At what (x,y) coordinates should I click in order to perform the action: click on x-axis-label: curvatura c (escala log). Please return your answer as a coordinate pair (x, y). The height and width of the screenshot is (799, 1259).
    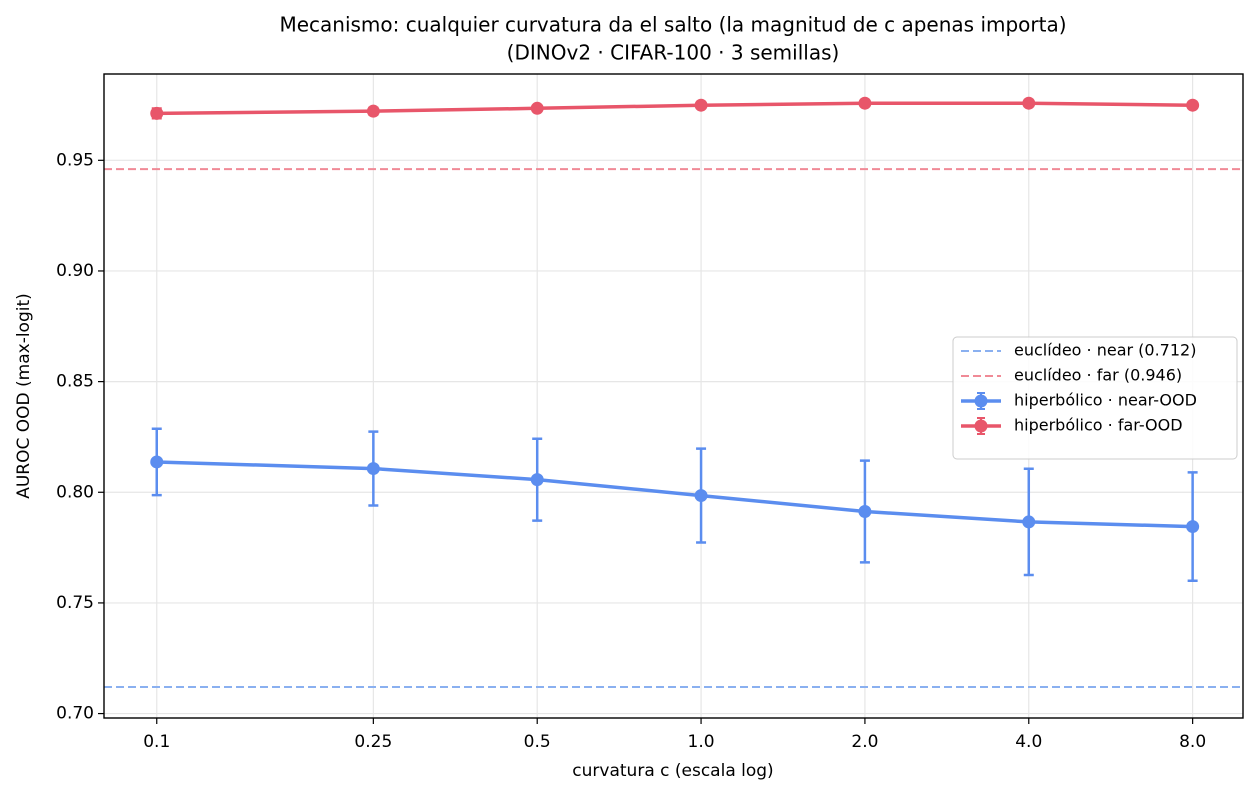
    Looking at the image, I should click on (672, 771).